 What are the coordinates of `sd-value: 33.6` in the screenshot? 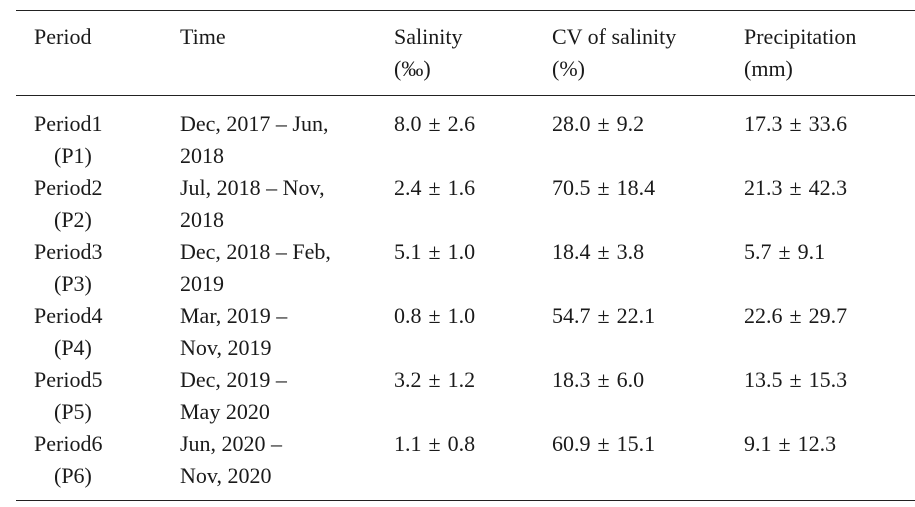 It's located at (828, 123).